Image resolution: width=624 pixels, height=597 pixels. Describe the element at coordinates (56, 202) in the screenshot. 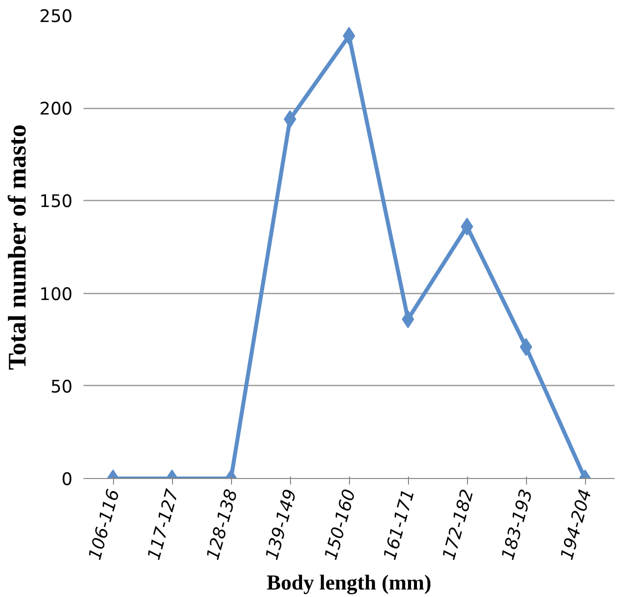

I see `y-tick-label: 150` at that location.